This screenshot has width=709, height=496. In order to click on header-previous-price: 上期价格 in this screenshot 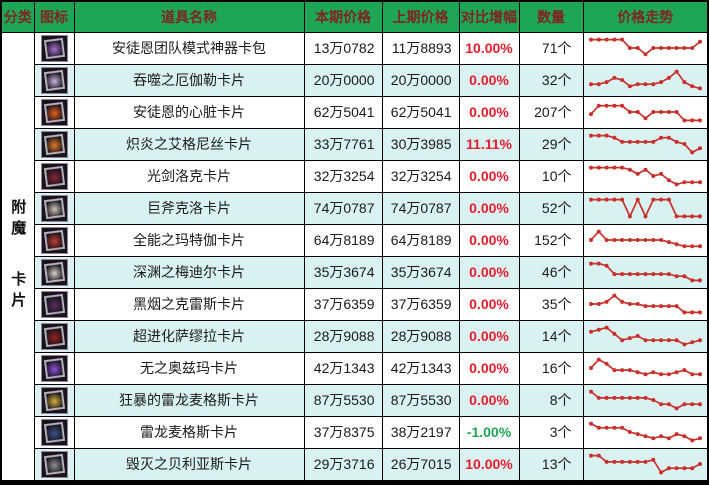, I will do `click(420, 16)`.